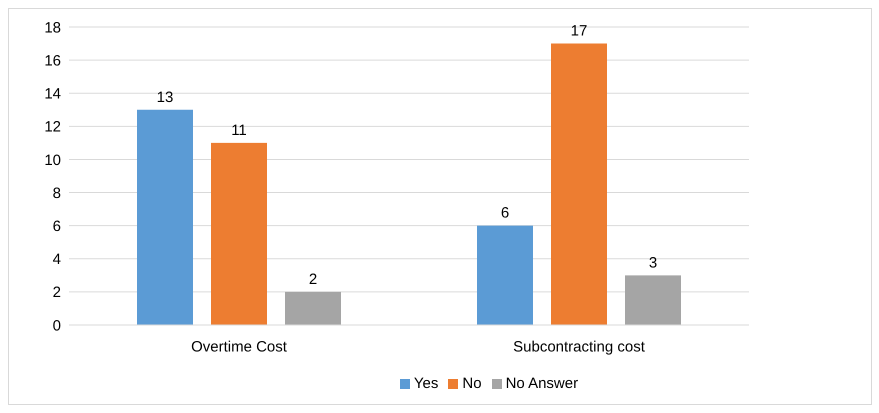 Image resolution: width=879 pixels, height=413 pixels. Describe the element at coordinates (52, 94) in the screenshot. I see `y-tick-label: 14` at that location.